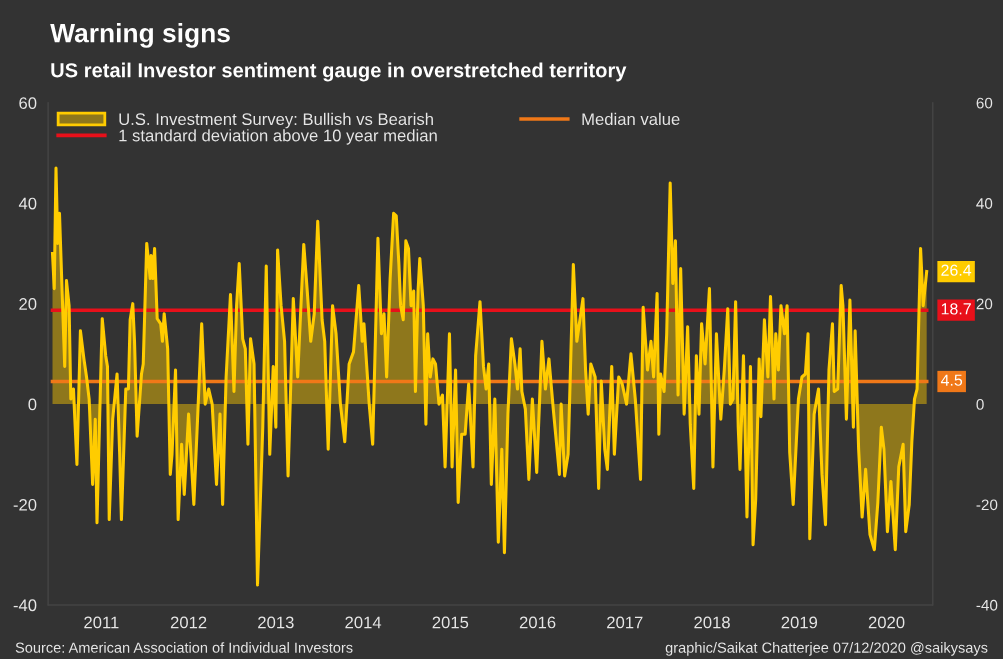  I want to click on text: graphic/Saikat Chatterjee 07/12/2020 @saikysays, so click(826, 649).